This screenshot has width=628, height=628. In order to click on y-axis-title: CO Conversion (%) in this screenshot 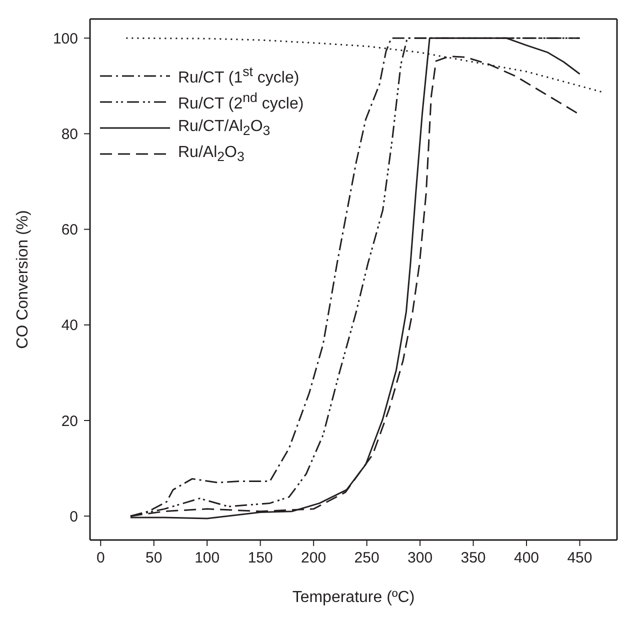, I will do `click(23, 279)`.